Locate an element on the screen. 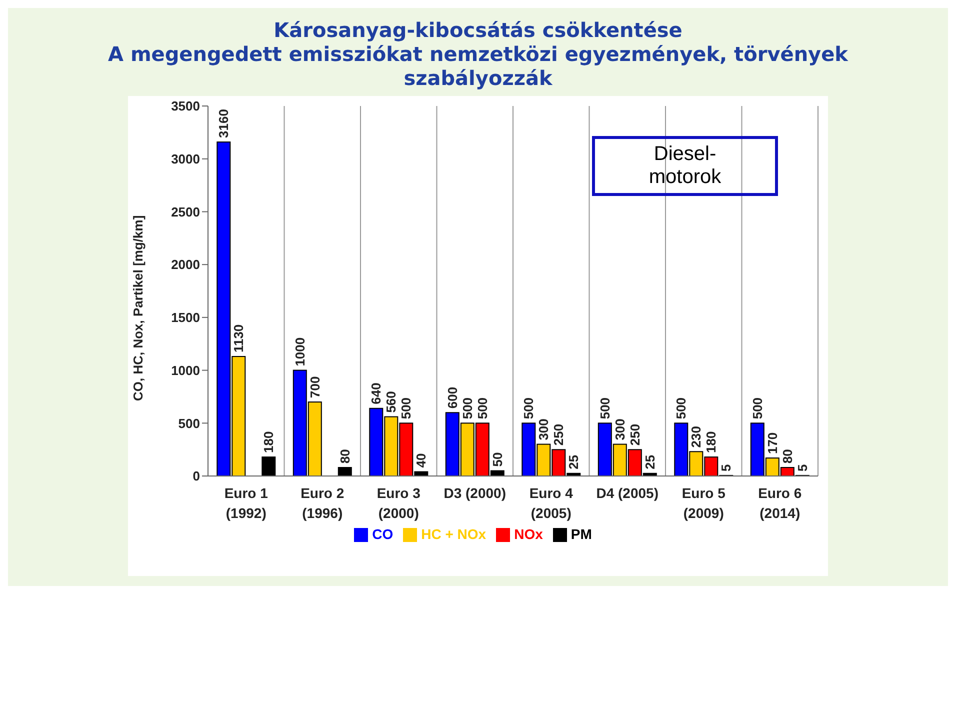  data-label: 40 is located at coordinates (421, 460).